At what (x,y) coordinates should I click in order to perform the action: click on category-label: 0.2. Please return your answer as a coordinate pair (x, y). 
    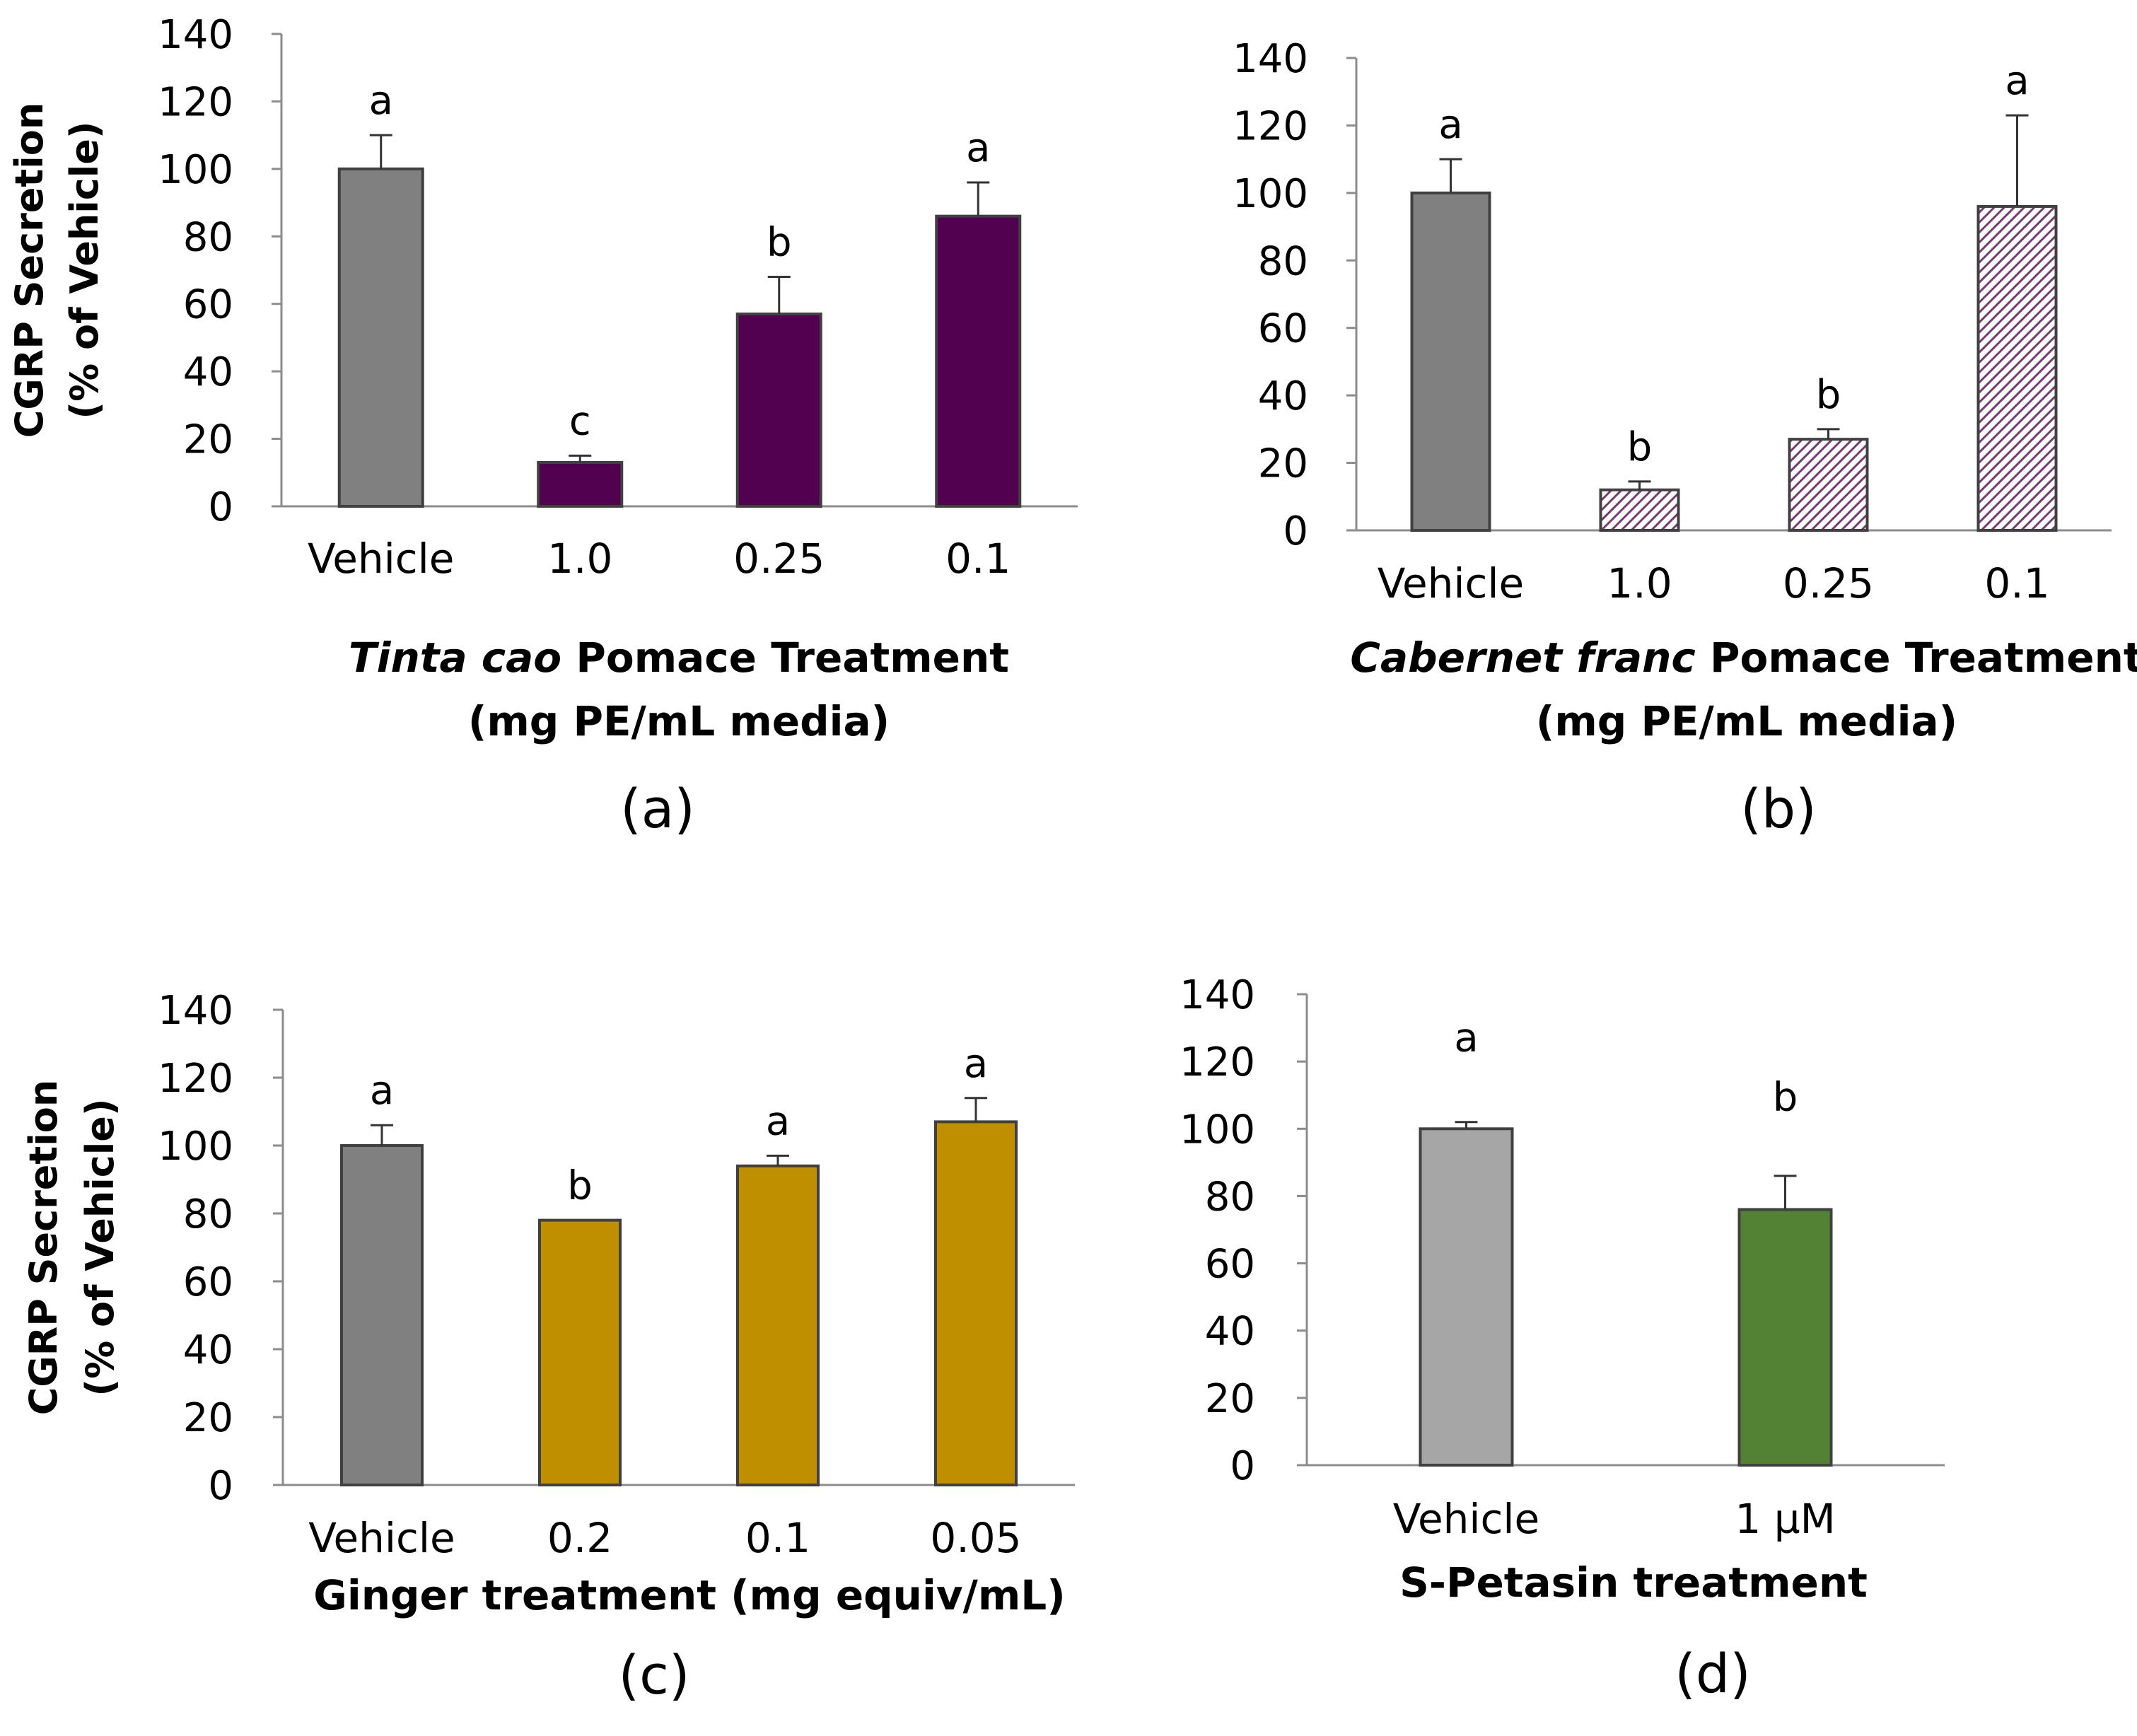
    Looking at the image, I should click on (579, 1538).